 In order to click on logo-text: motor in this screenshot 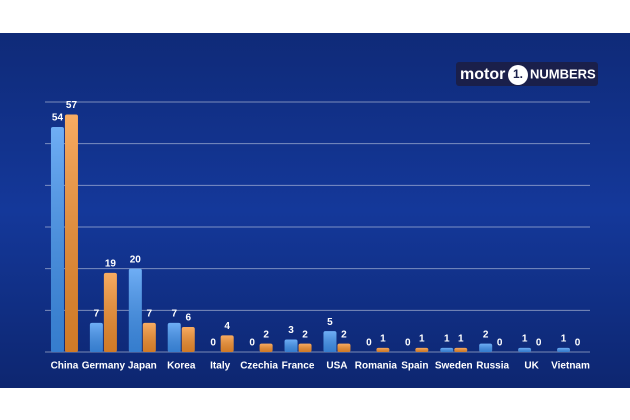, I will do `click(482, 74)`.